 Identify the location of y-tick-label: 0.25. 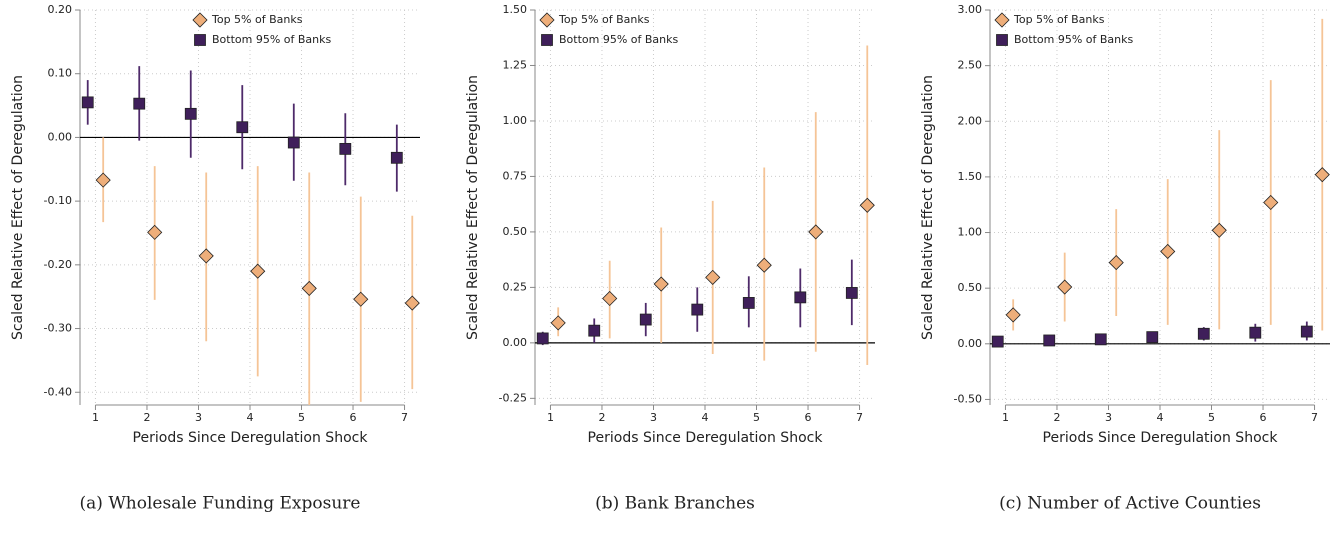
(515, 286).